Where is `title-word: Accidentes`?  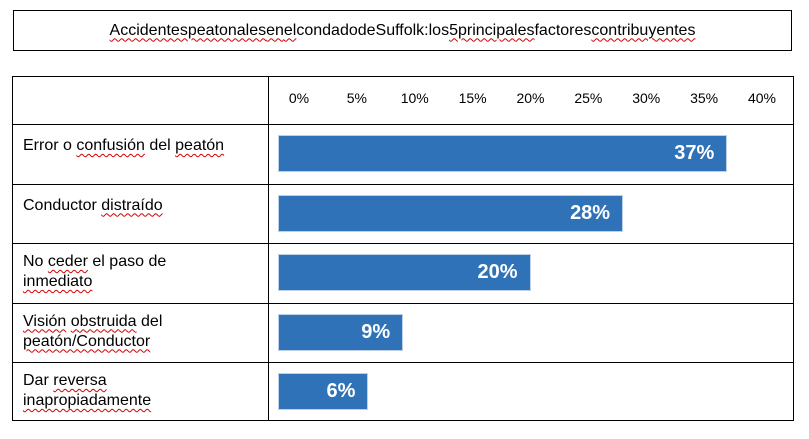
title-word: Accidentes is located at coordinates (148, 30).